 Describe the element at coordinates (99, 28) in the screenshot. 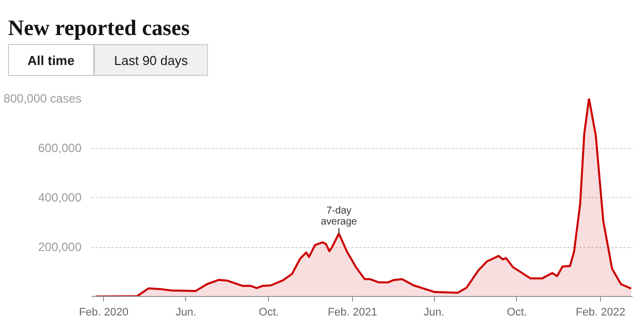

I see `chart-title: New reported cases` at that location.